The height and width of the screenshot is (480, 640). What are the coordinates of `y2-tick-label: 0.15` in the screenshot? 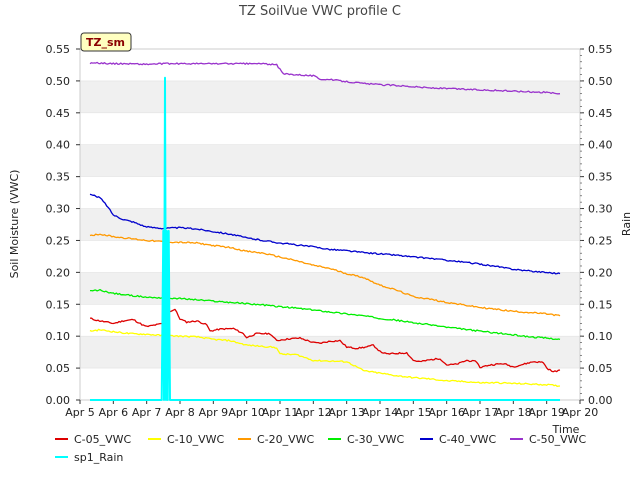 It's located at (600, 304).